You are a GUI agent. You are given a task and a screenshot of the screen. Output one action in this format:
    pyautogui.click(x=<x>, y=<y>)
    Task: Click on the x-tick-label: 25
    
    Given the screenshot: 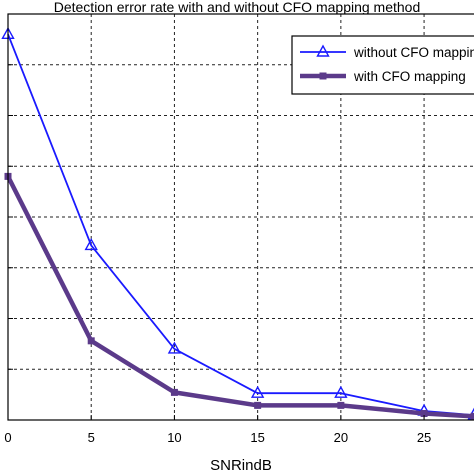 What is the action you would take?
    pyautogui.click(x=424, y=437)
    